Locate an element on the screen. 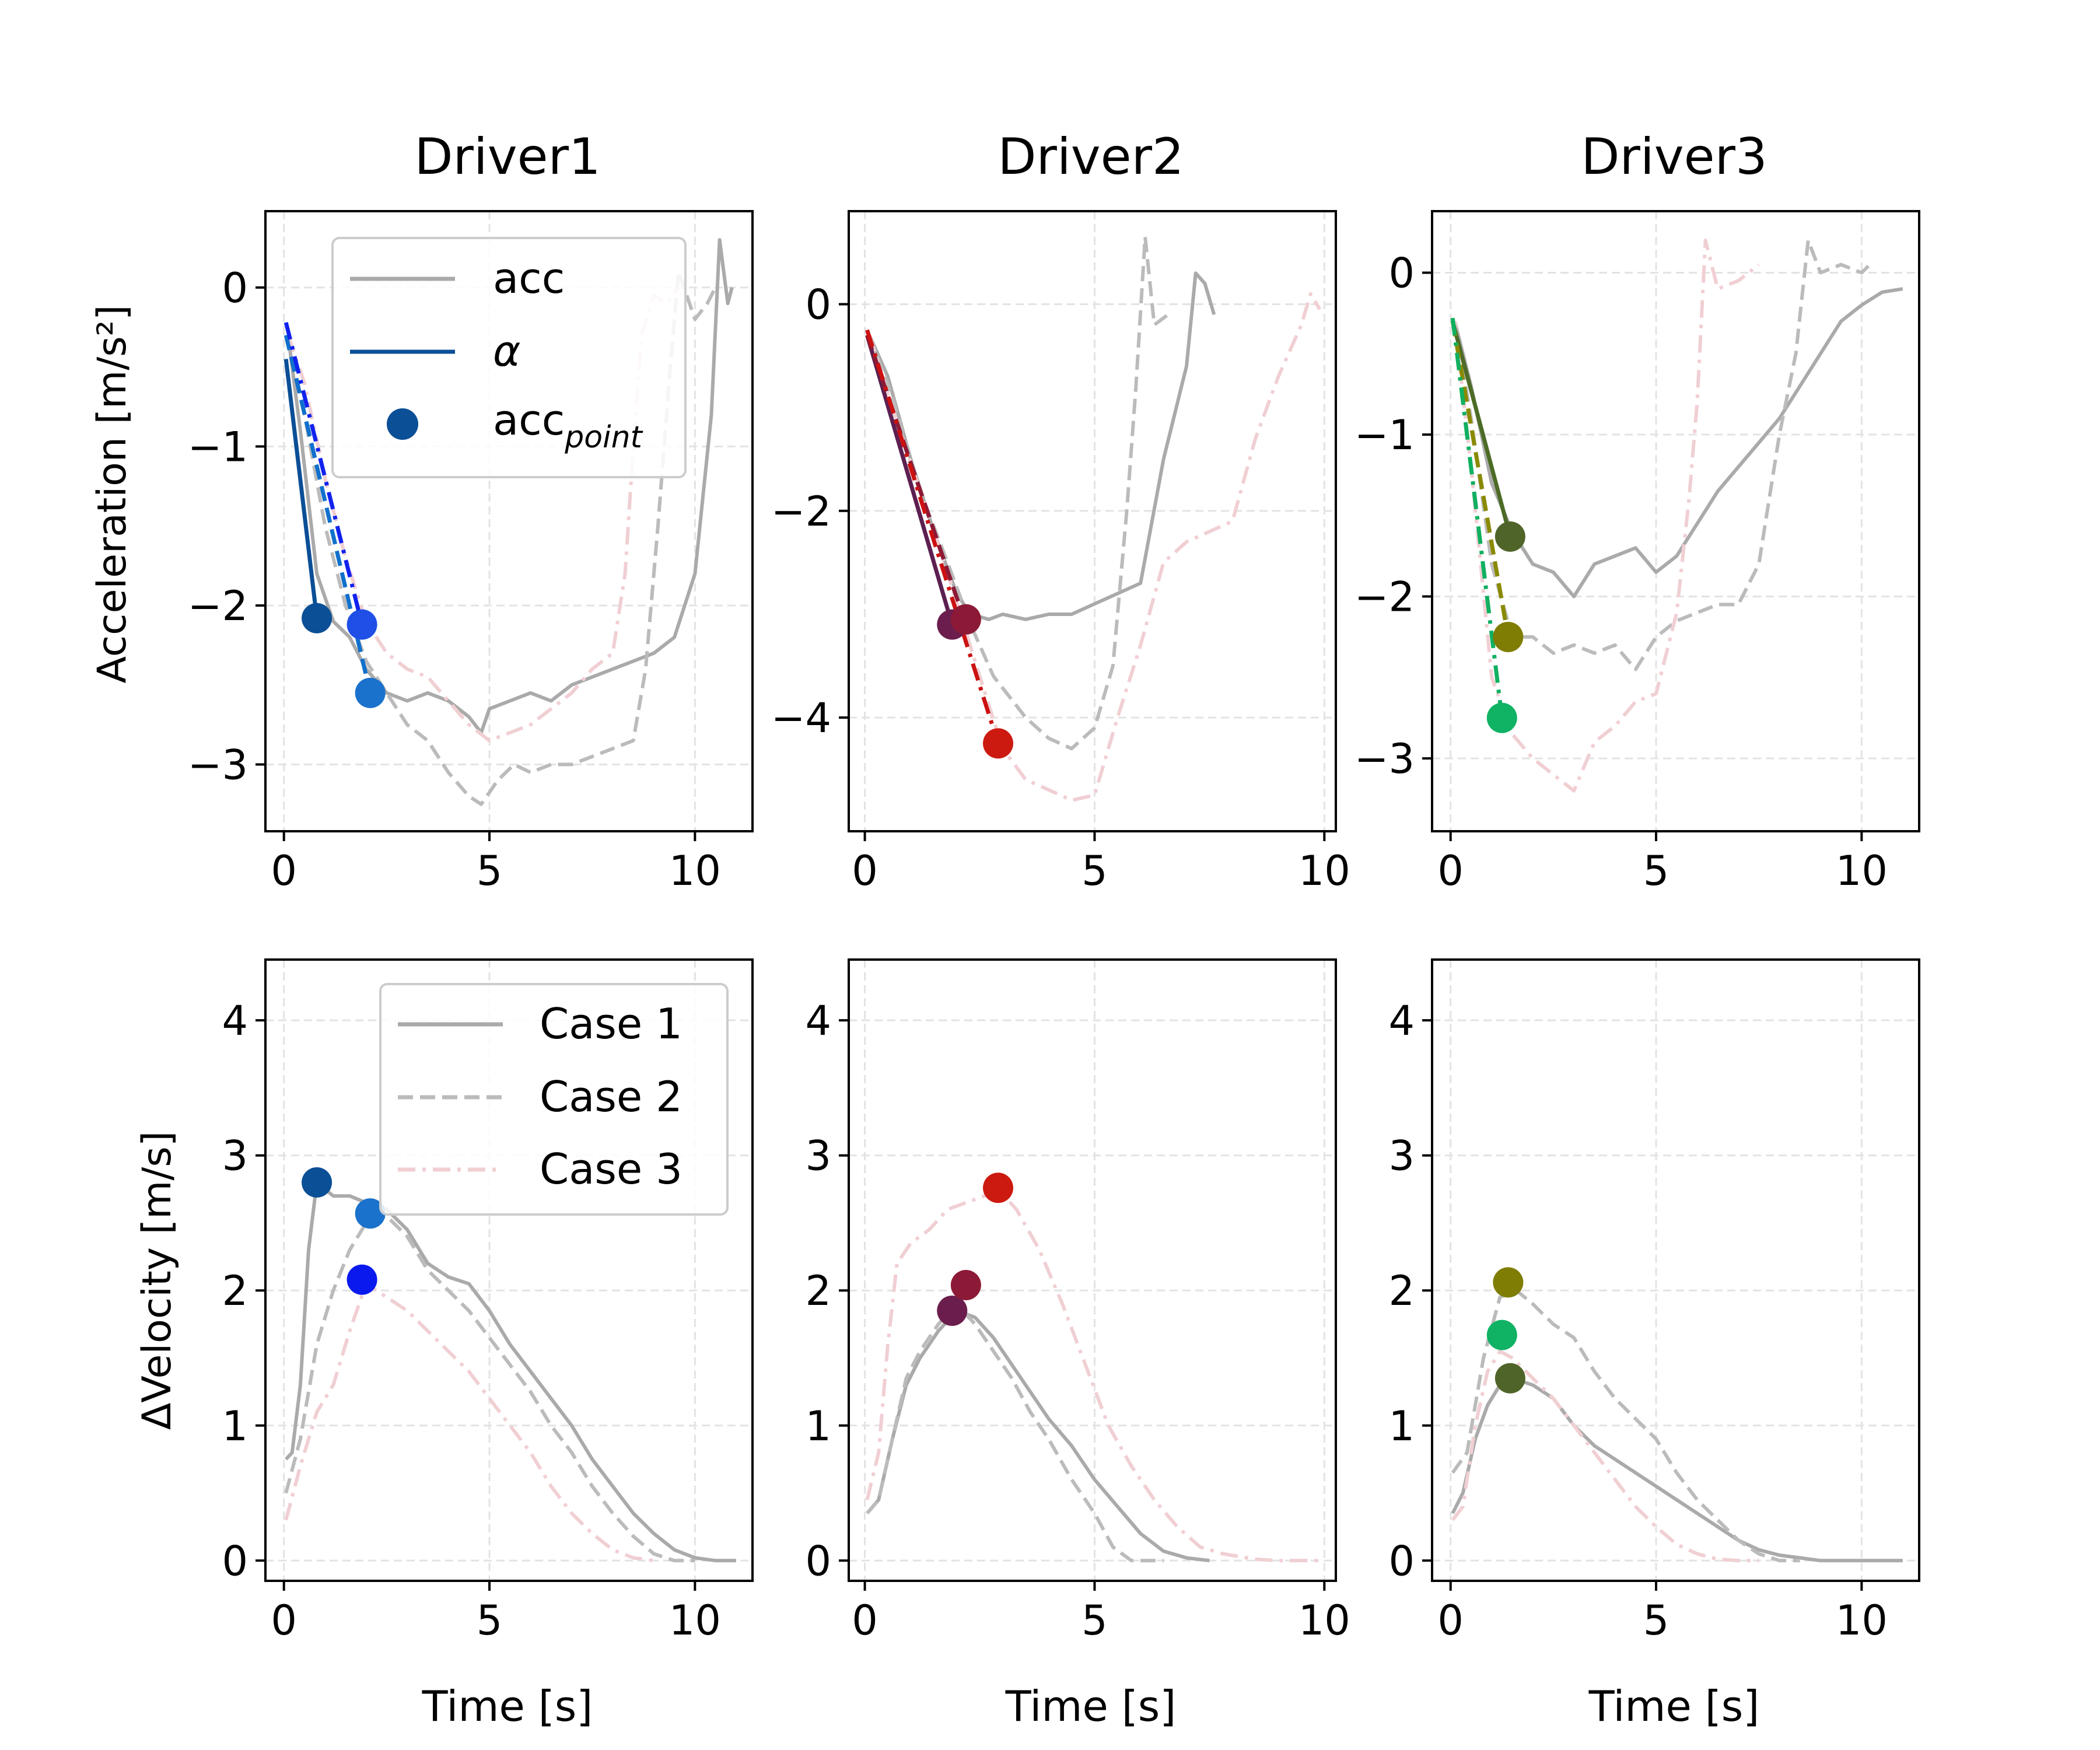 This screenshot has width=2100, height=1750. panel-driver3-acceleration: 0 5 10 0 −1 −2 −3 is located at coordinates (1637, 552).